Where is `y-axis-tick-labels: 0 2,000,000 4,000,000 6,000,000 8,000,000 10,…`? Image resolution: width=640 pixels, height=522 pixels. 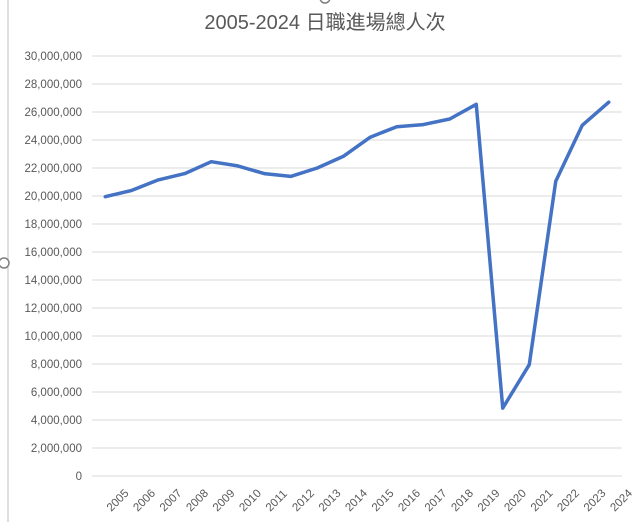 y-axis-tick-labels: 0 2,000,000 4,000,000 6,000,000 8,000,000 10,… is located at coordinates (53, 267).